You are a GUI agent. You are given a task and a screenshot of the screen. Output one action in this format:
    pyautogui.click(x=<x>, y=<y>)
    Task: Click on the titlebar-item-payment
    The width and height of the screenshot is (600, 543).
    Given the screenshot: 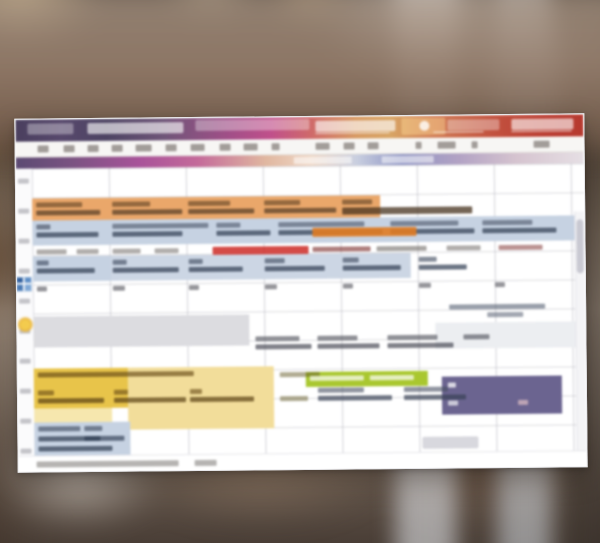 What is the action you would take?
    pyautogui.click(x=473, y=125)
    